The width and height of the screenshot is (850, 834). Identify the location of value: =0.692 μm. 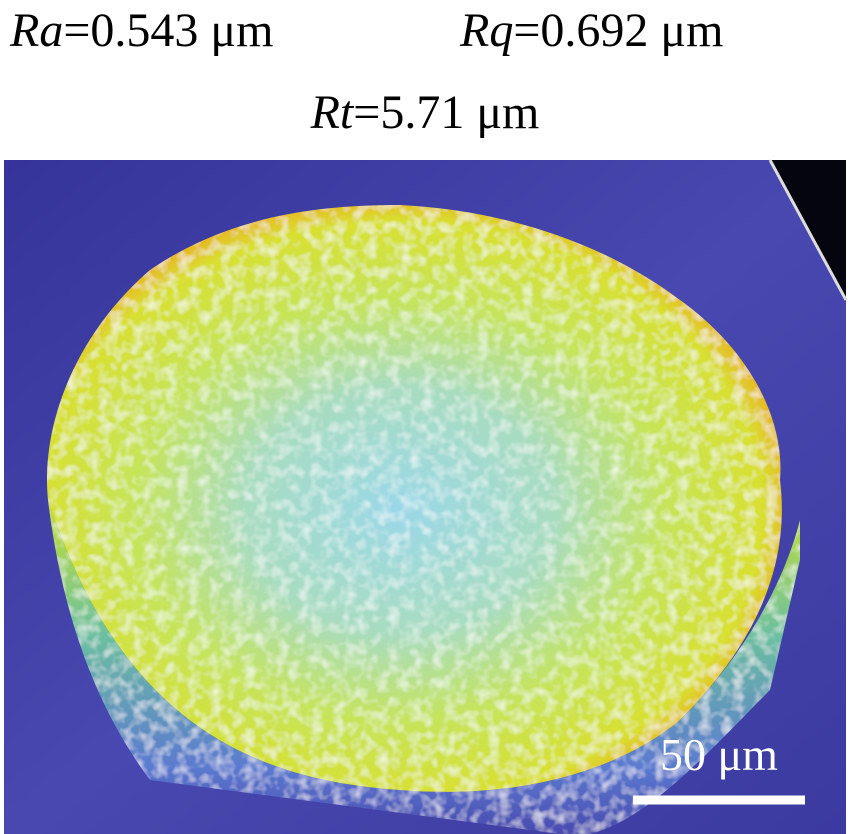
(618, 30).